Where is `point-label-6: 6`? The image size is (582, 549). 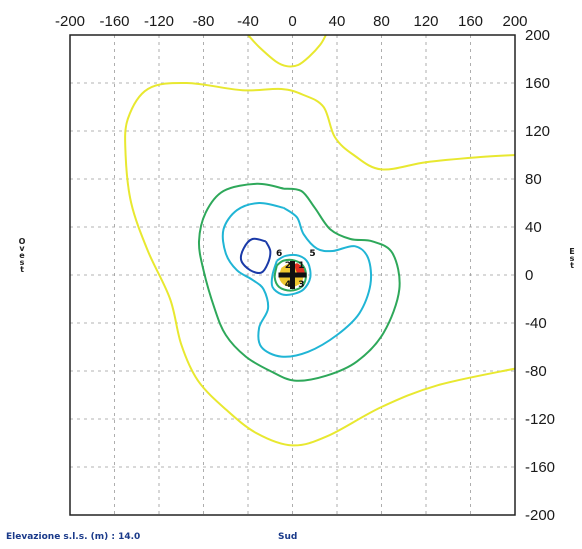
point-label-6: 6 is located at coordinates (279, 254).